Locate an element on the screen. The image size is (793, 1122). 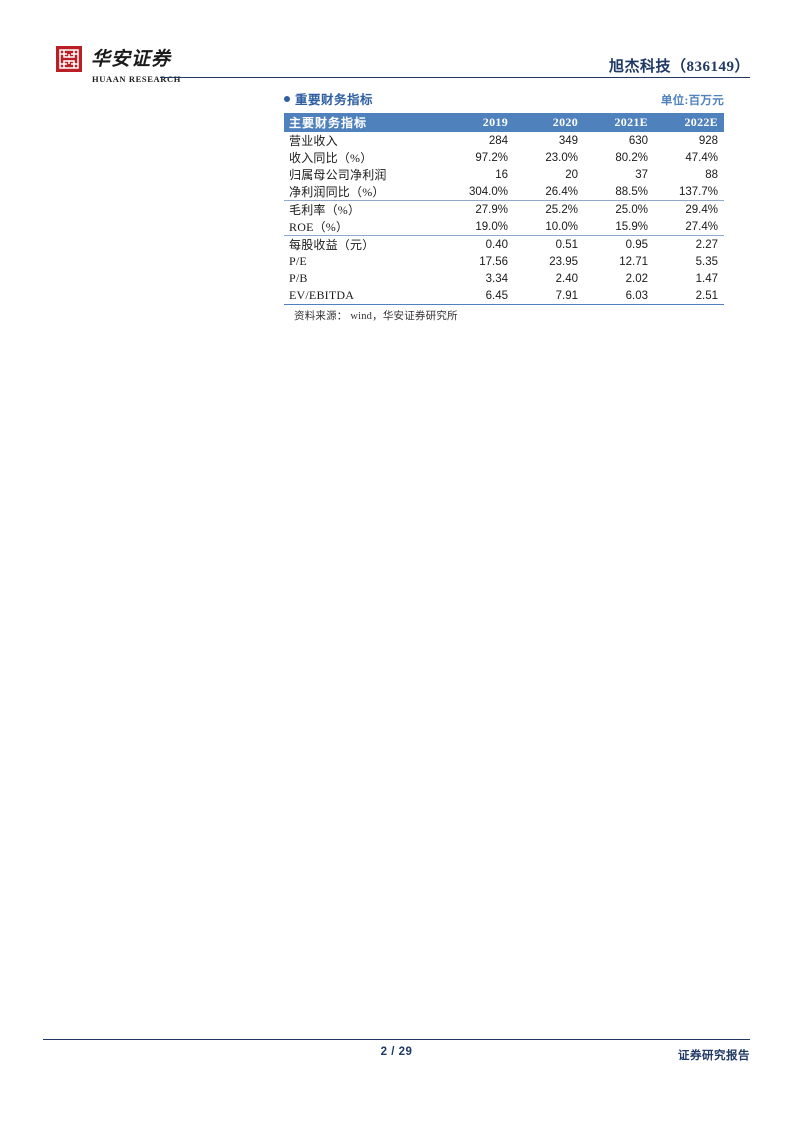
row-value: 25.0% is located at coordinates (631, 209).